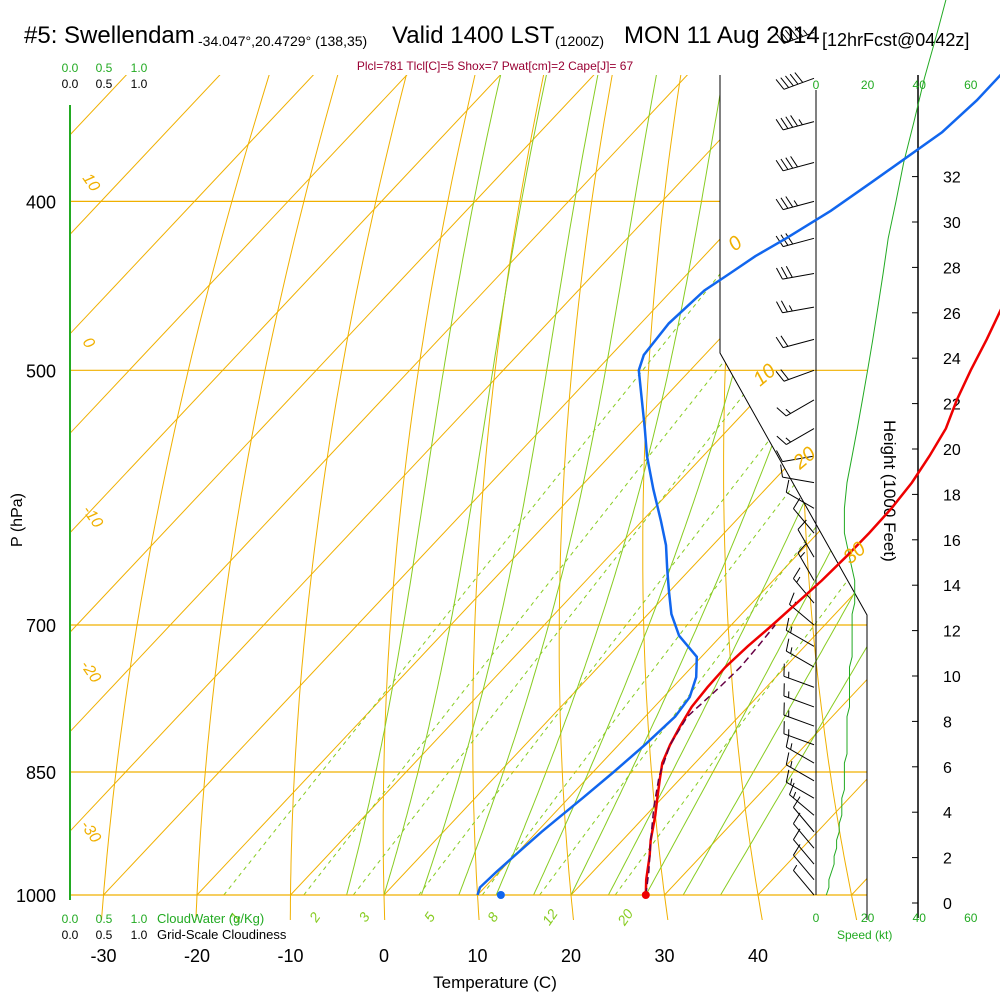  What do you see at coordinates (104, 68) in the screenshot?
I see `cloud-water-tick-label: 0.5` at bounding box center [104, 68].